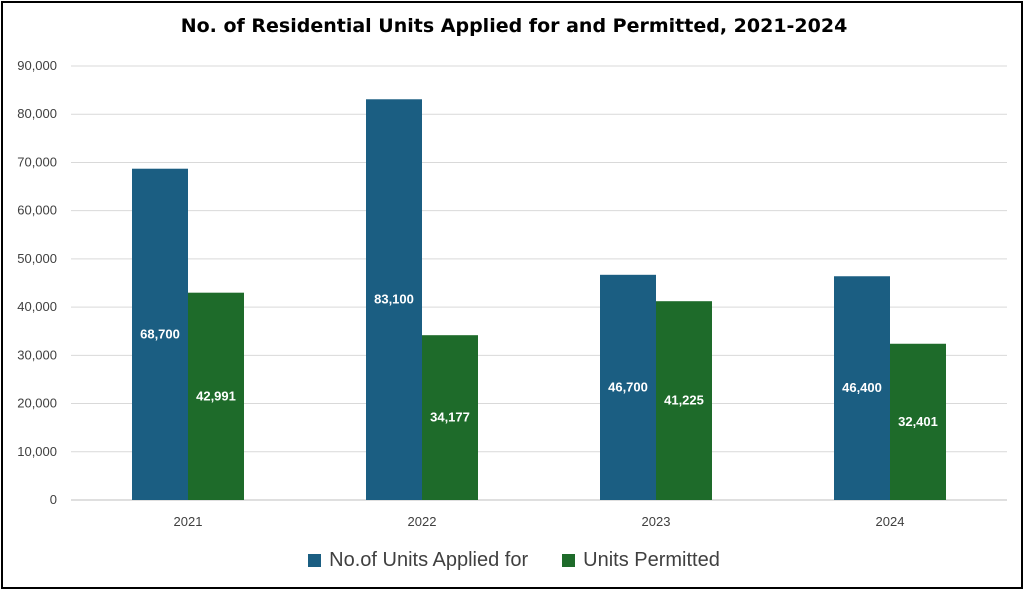 This screenshot has width=1024, height=590. I want to click on y-tick-label: 10,000, so click(37, 451).